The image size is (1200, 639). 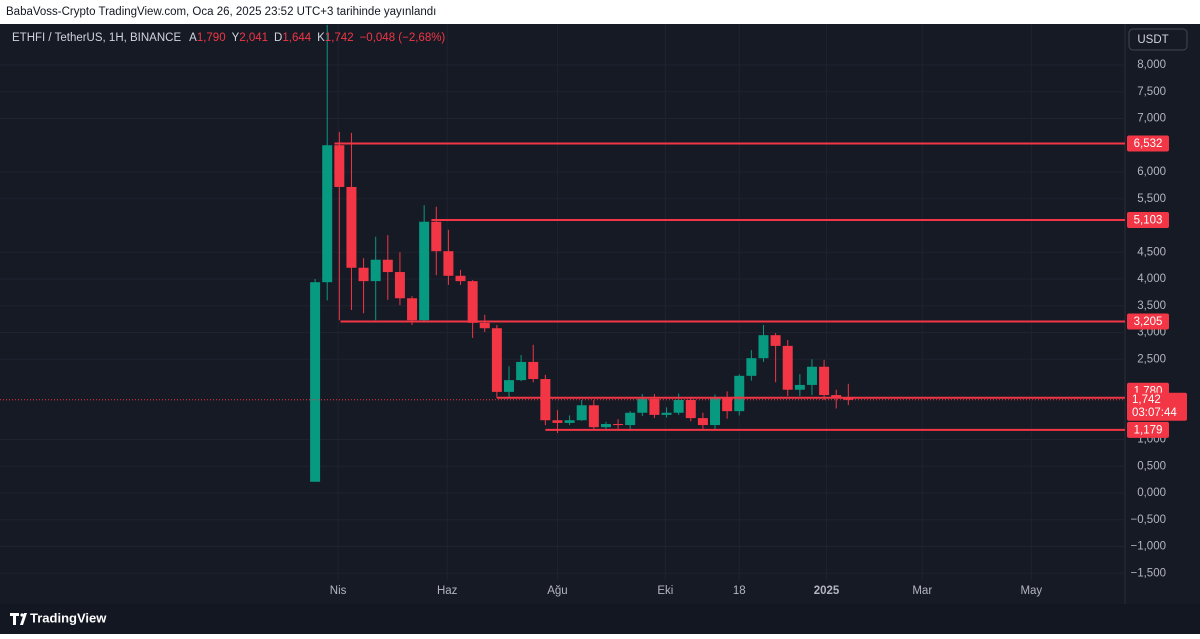 What do you see at coordinates (68, 617) in the screenshot?
I see `brand: TradingView` at bounding box center [68, 617].